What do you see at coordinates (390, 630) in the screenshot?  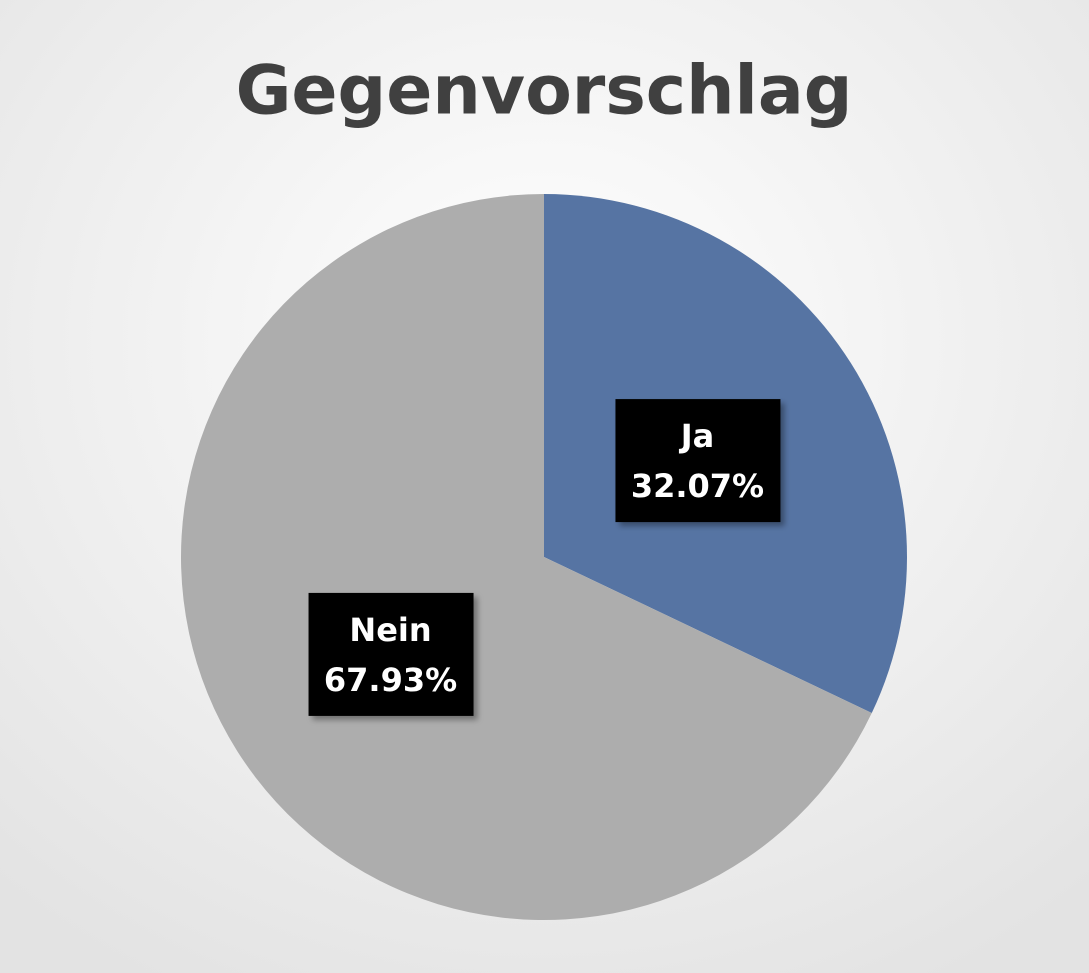 I see `data-label-category: Nein` at bounding box center [390, 630].